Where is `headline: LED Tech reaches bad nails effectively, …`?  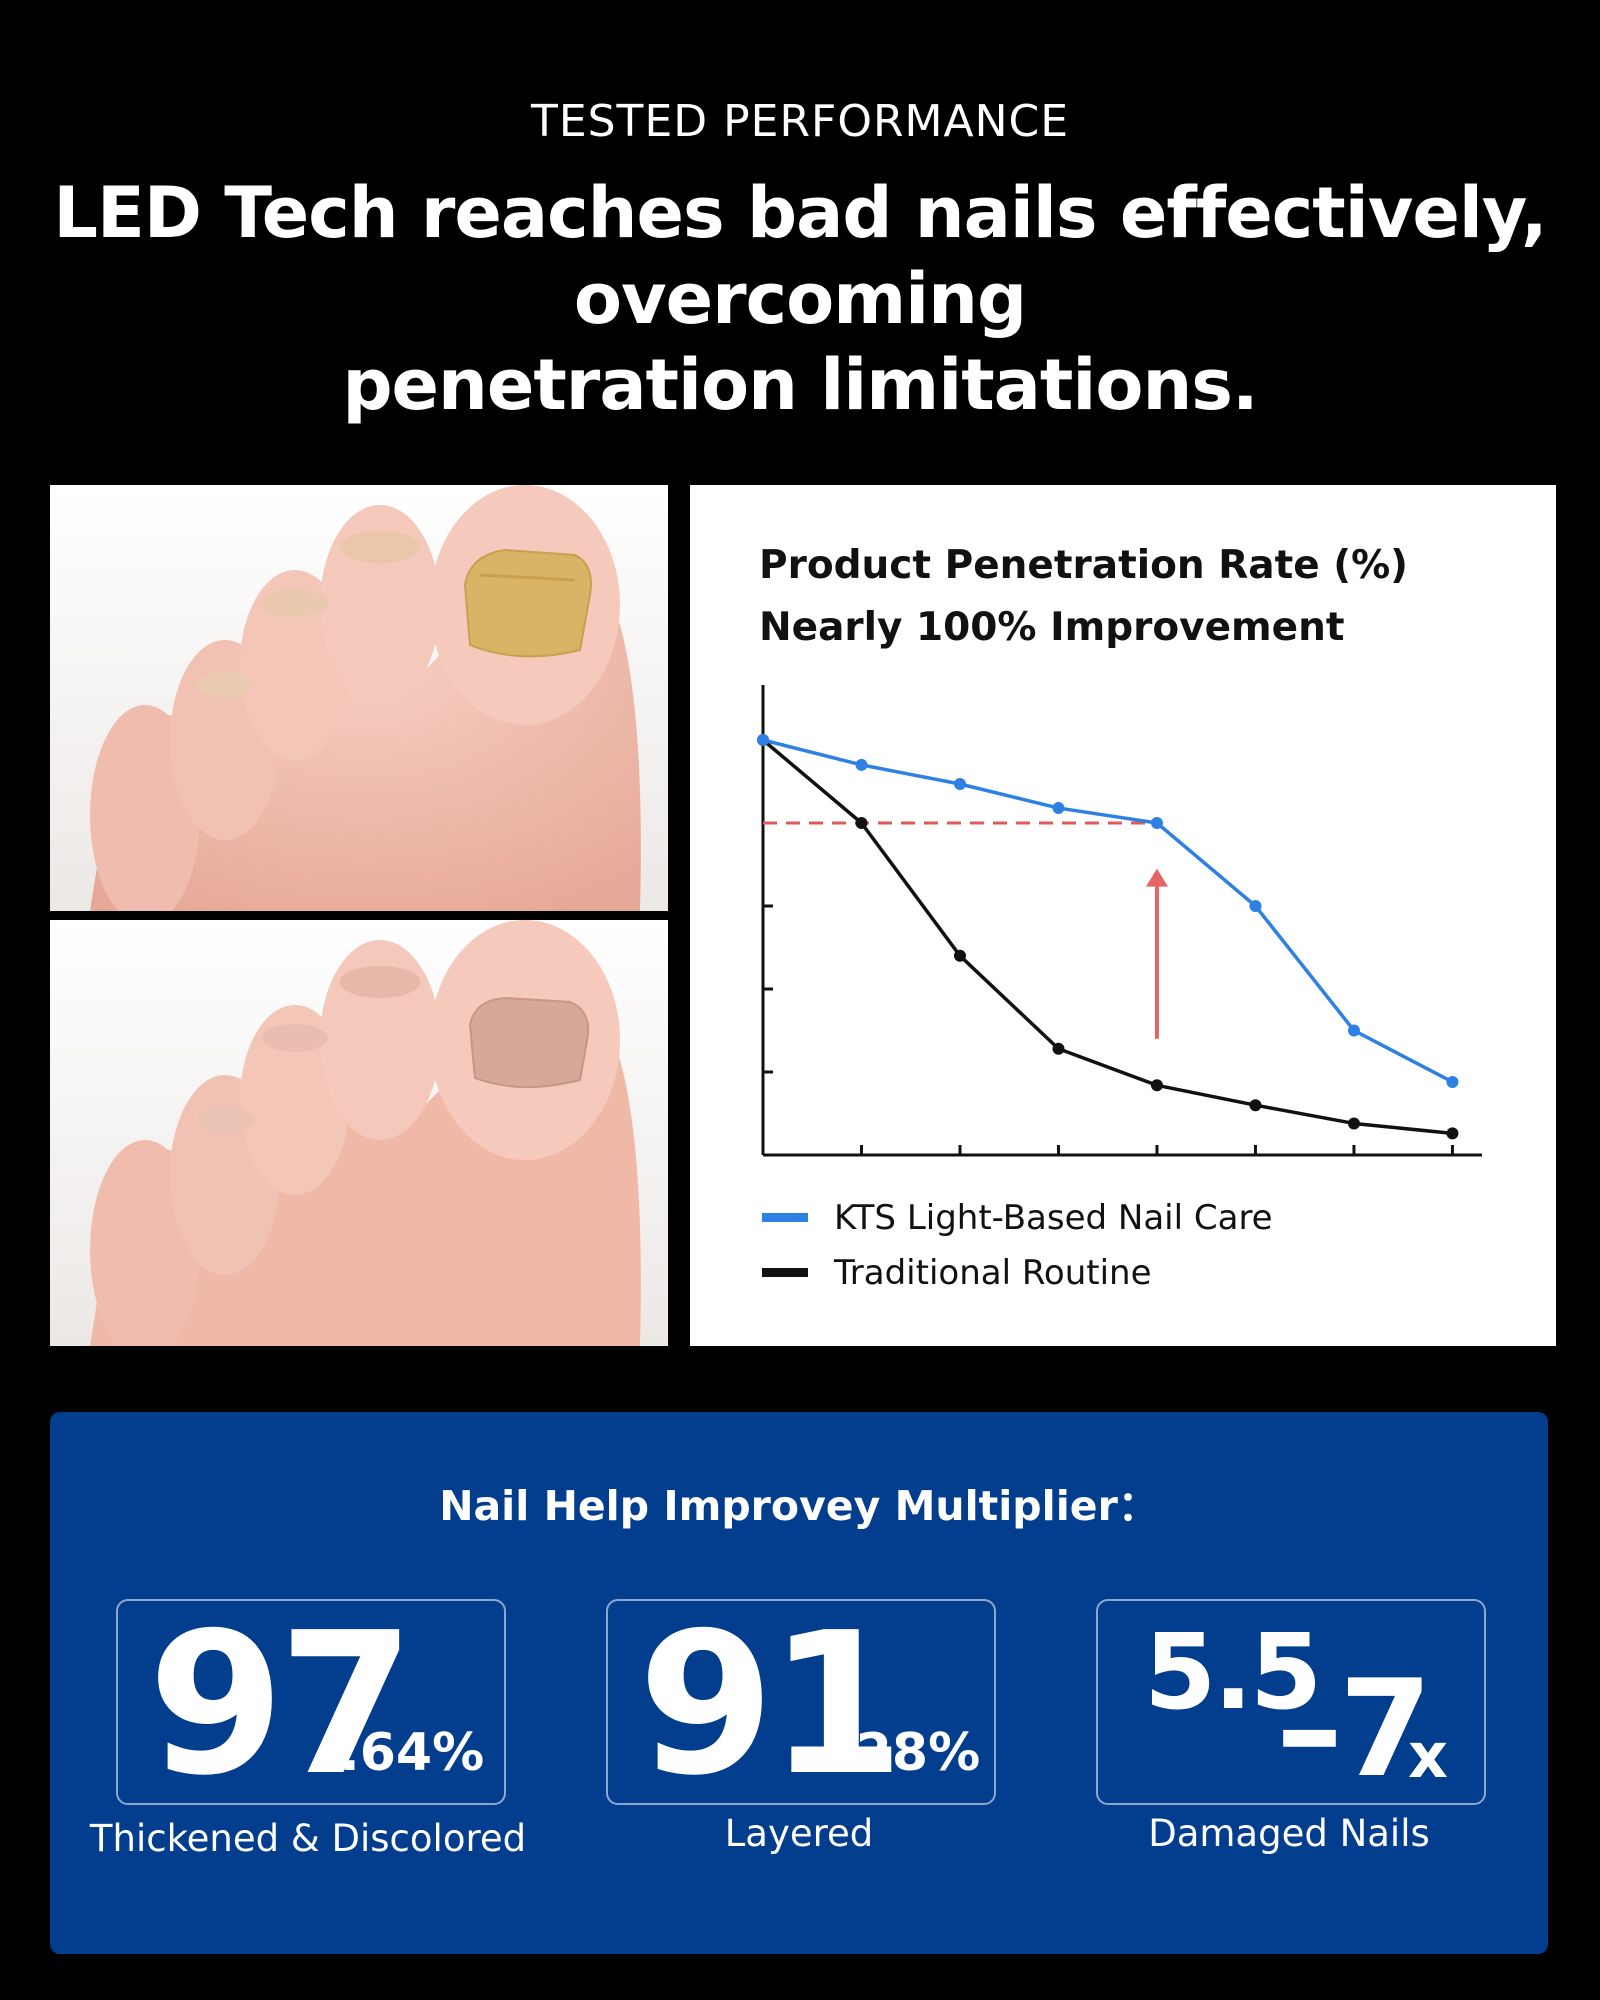
headline: LED Tech reaches bad nails effectively, … is located at coordinates (800, 299).